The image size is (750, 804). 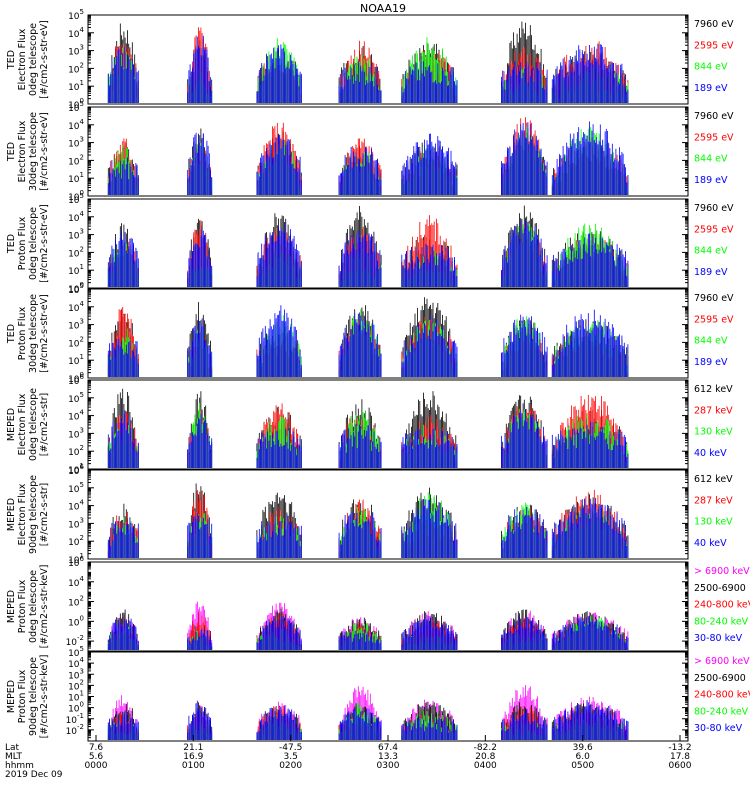 I want to click on xtick-lat: 67.4, so click(x=388, y=748).